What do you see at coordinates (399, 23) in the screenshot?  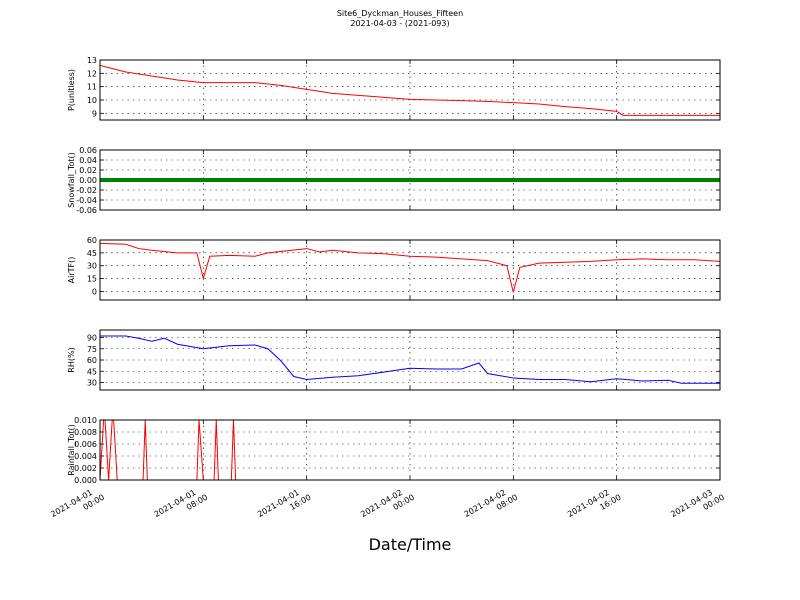 I see `chart-subtitle: 2021-04-03 - (2021-093)` at bounding box center [399, 23].